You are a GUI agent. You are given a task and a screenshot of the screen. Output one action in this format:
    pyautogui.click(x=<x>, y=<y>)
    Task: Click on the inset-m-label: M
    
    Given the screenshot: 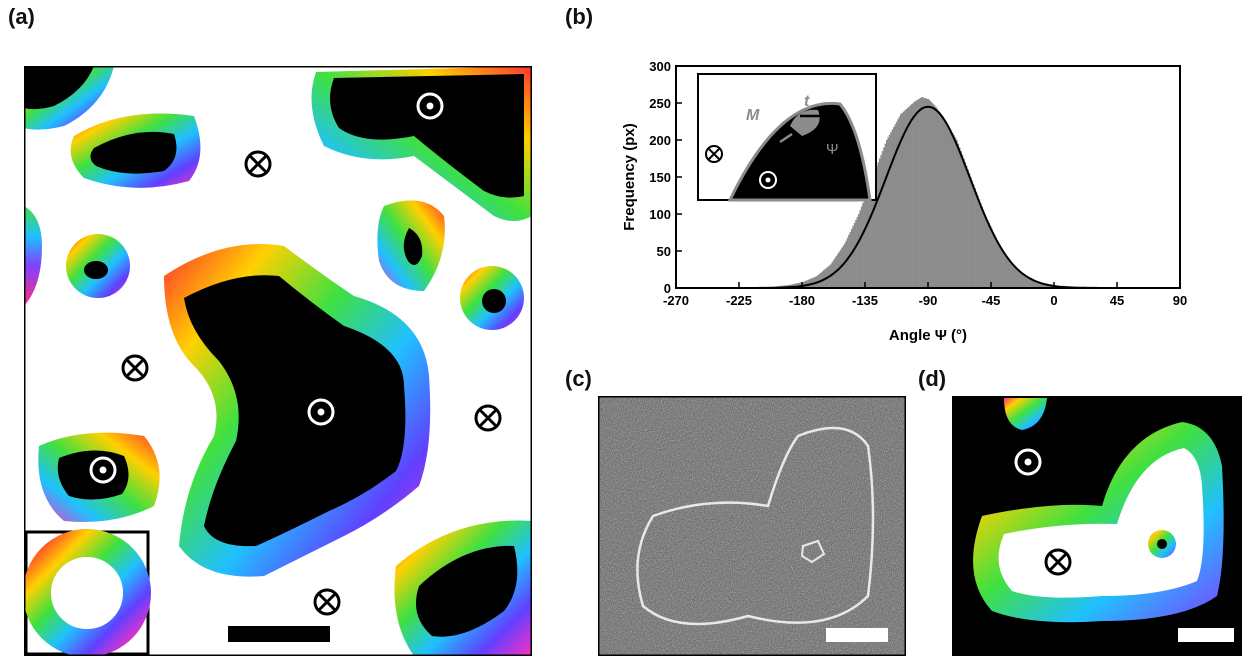 What is the action you would take?
    pyautogui.click(x=753, y=115)
    